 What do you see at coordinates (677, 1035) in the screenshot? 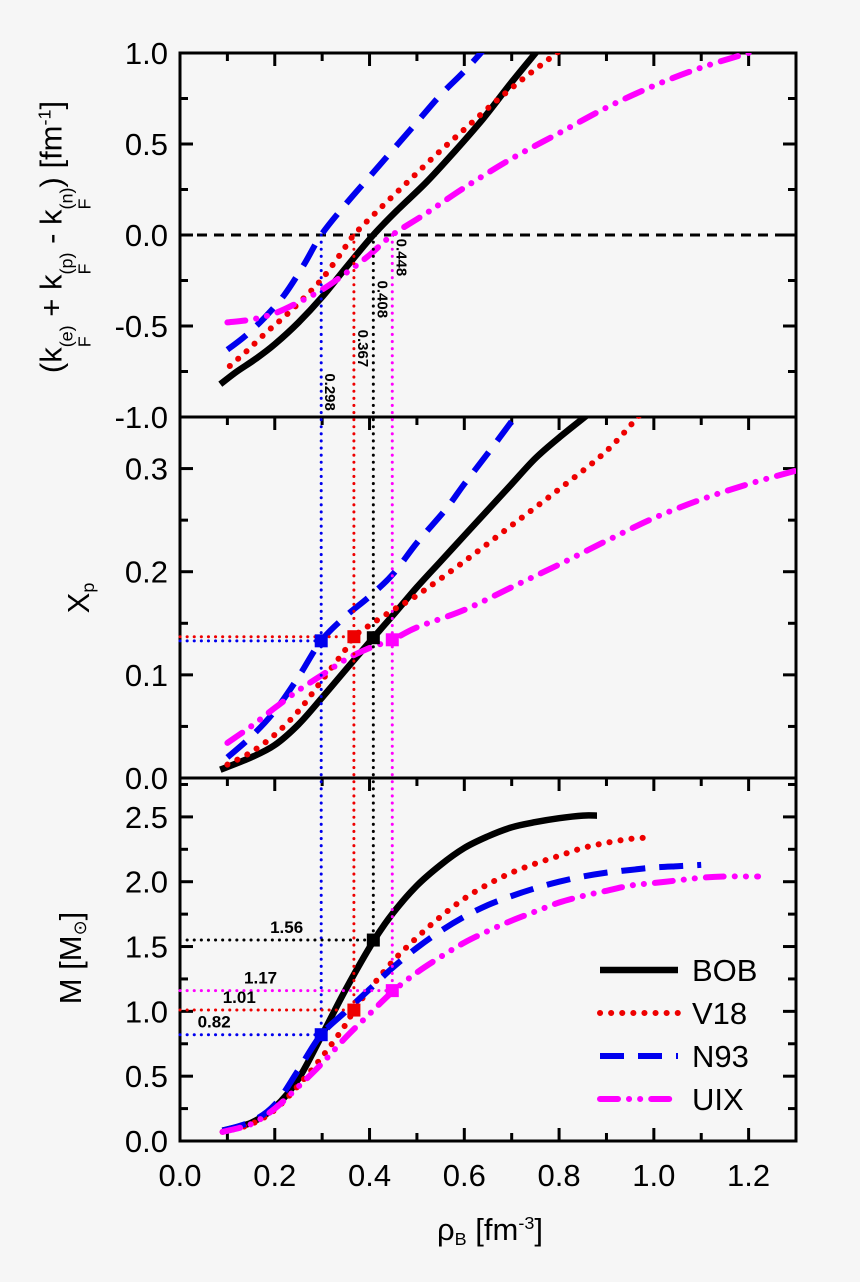
I see `legend: BOB V18 N93 UIX` at bounding box center [677, 1035].